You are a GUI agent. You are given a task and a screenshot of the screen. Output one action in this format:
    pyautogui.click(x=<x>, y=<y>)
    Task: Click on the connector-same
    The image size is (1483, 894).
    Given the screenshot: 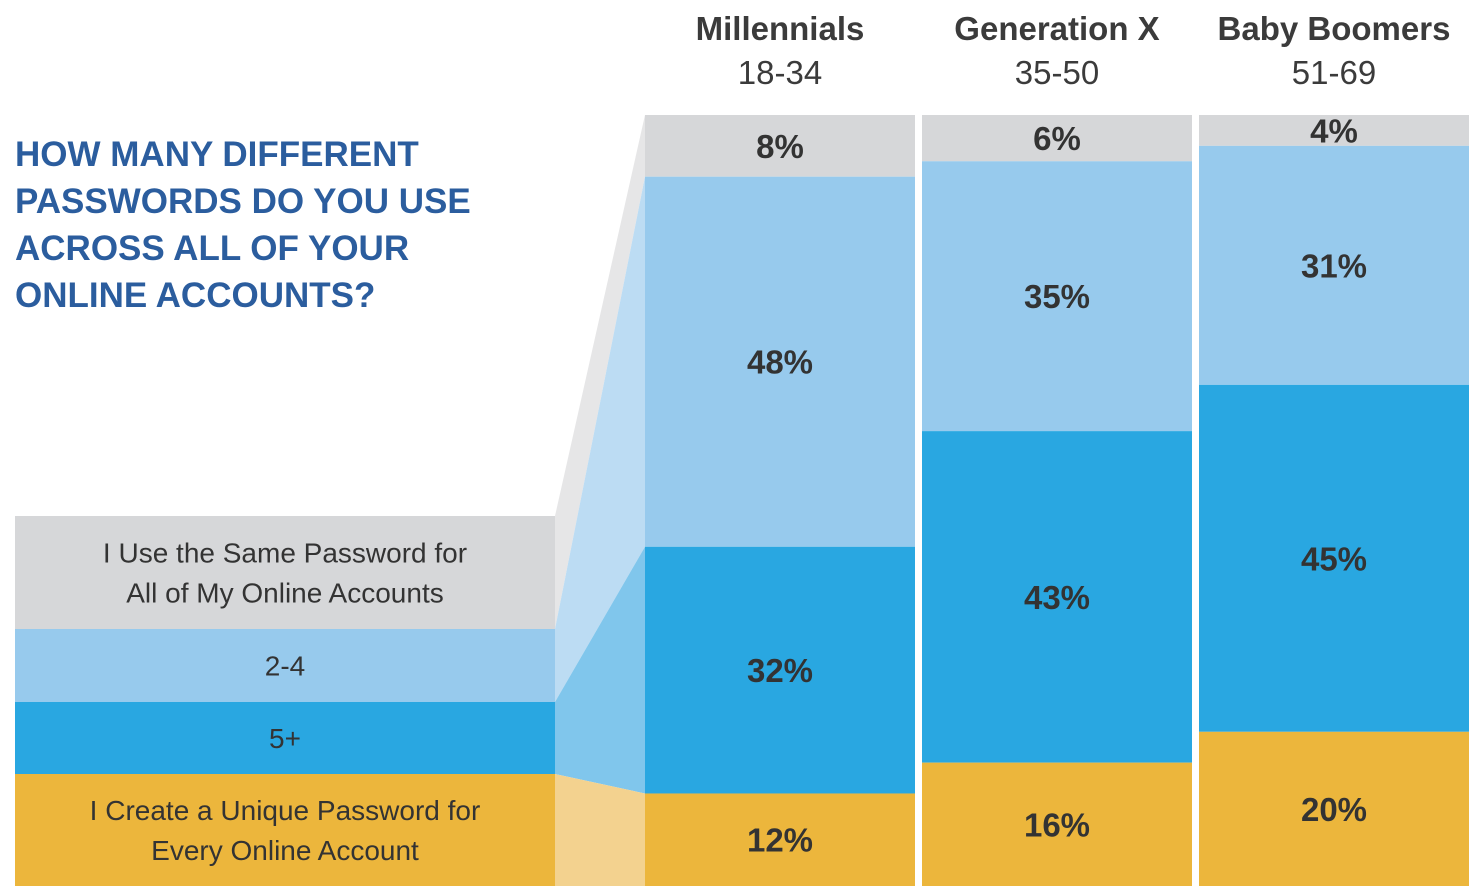 What is the action you would take?
    pyautogui.click(x=600, y=372)
    